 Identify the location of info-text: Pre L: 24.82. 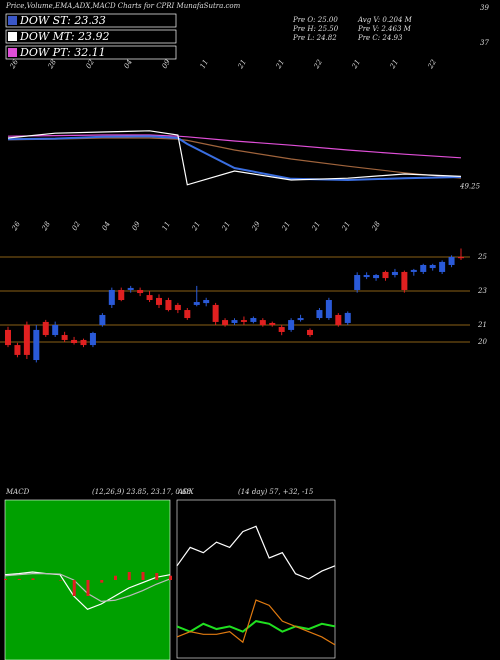
(314, 38).